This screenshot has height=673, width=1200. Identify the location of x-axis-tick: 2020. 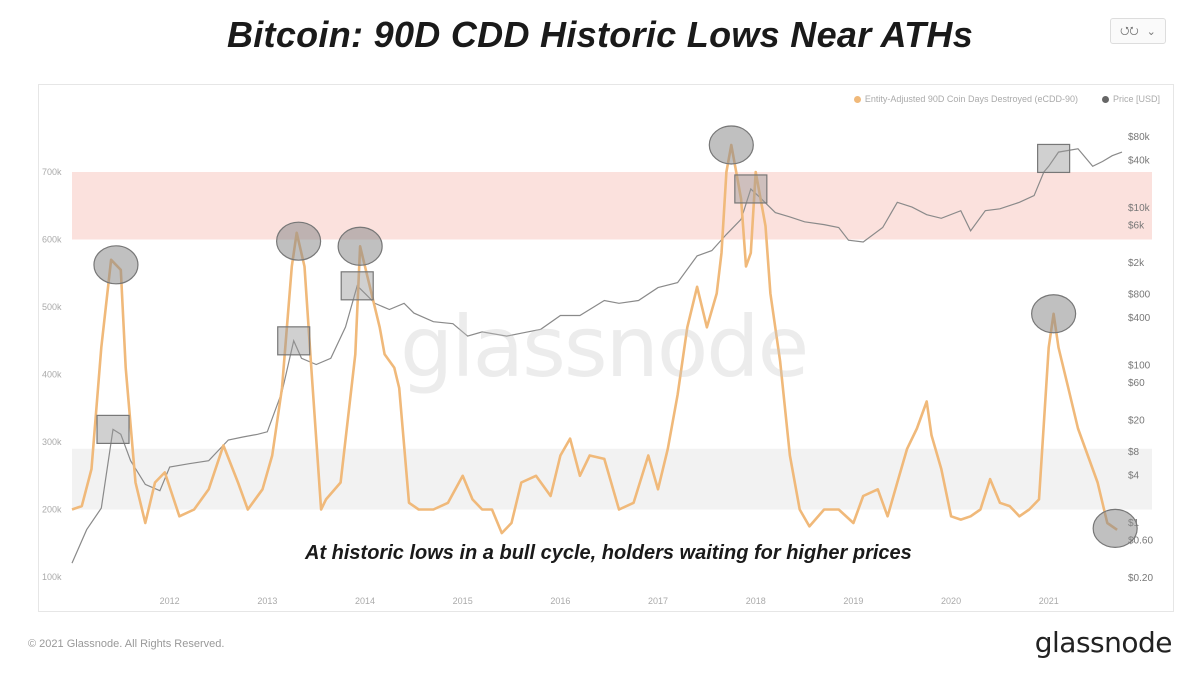
(951, 601).